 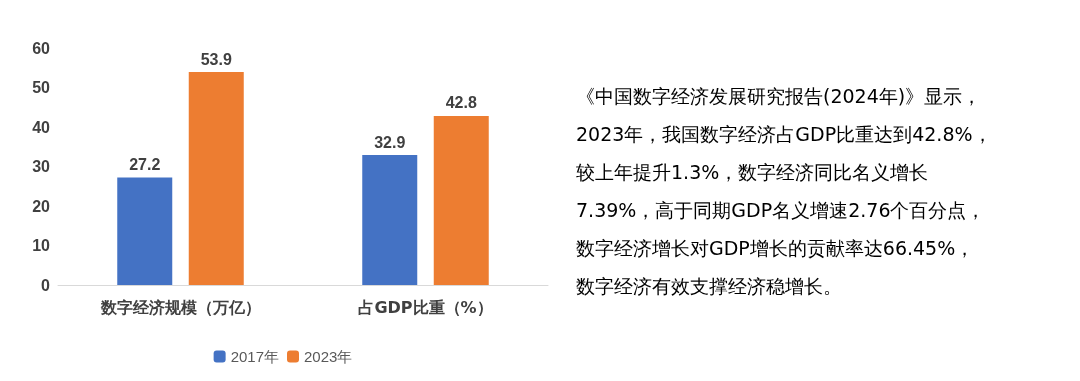 What do you see at coordinates (779, 96) in the screenshot?
I see `text: 《中国数字经济发展研究报告(2024年)》显示，` at bounding box center [779, 96].